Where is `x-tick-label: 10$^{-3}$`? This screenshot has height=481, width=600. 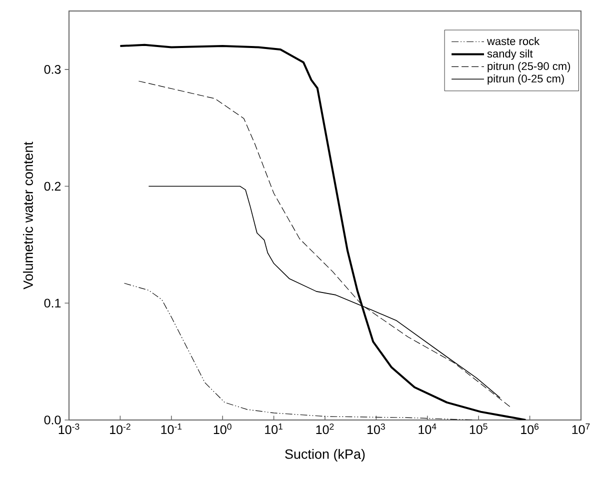 x-tick-label: 10$^{-3}$ is located at coordinates (69, 429).